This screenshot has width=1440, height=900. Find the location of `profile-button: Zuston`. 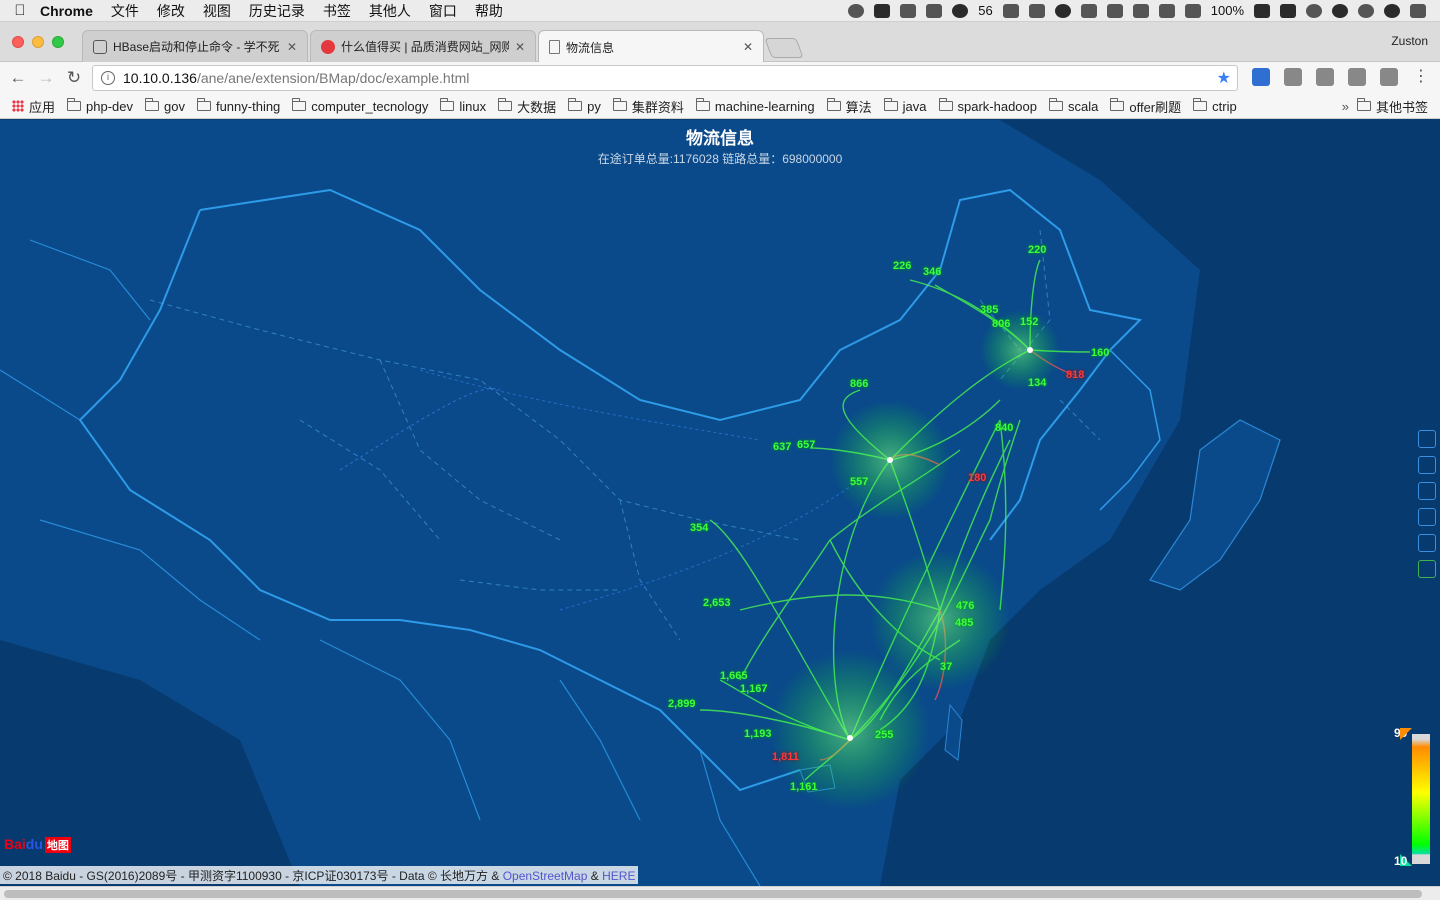

profile-button: Zuston is located at coordinates (1409, 41).